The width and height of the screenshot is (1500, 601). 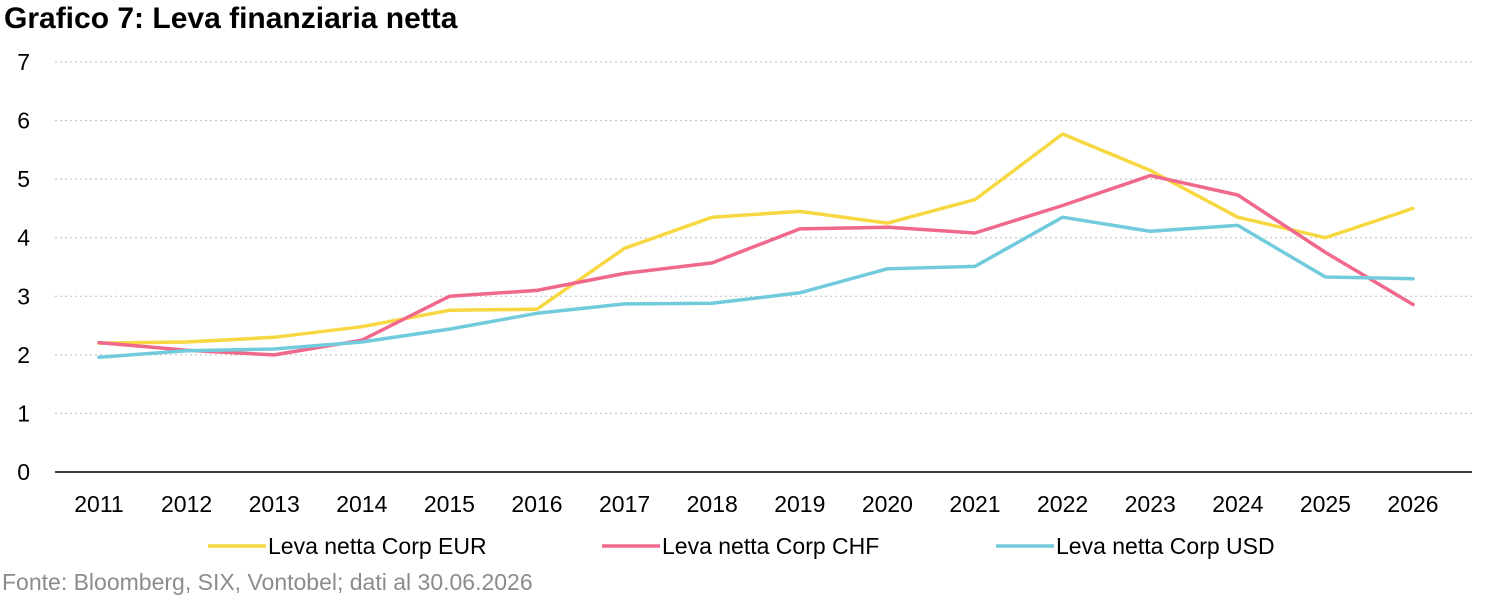 I want to click on x-tick-label: 2015, so click(x=449, y=504).